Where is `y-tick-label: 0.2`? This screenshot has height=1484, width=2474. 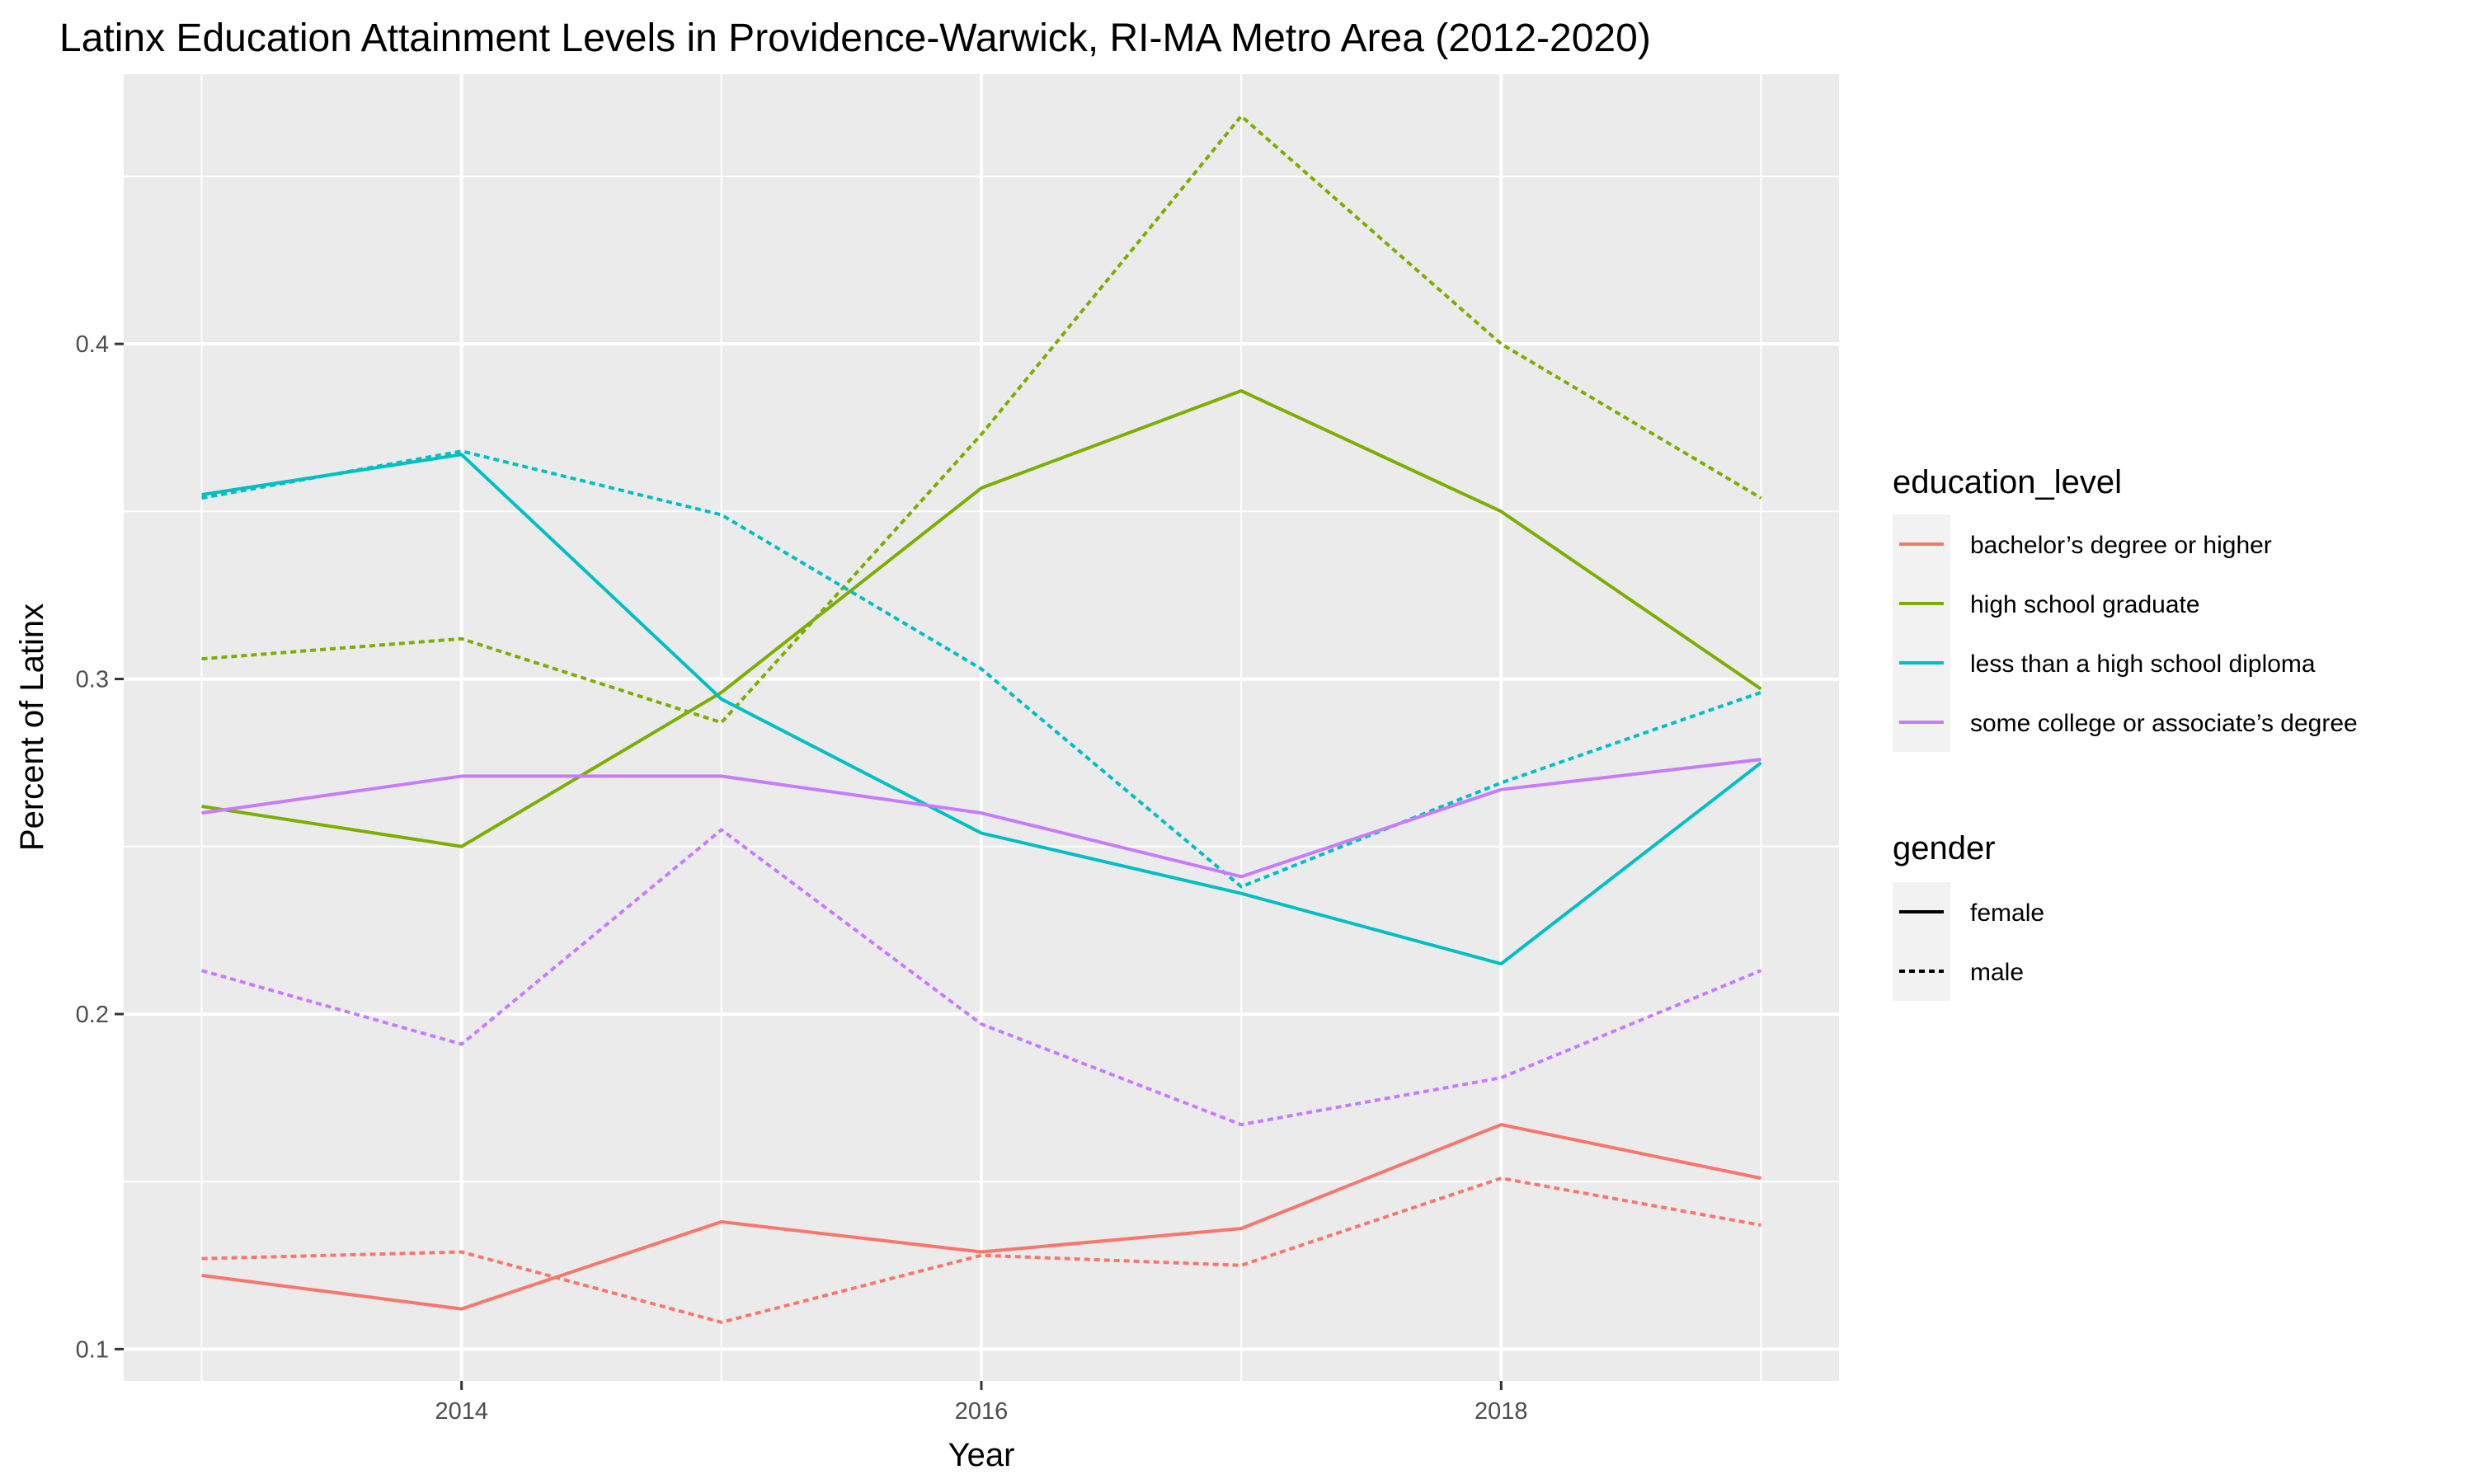 y-tick-label: 0.2 is located at coordinates (92, 1015).